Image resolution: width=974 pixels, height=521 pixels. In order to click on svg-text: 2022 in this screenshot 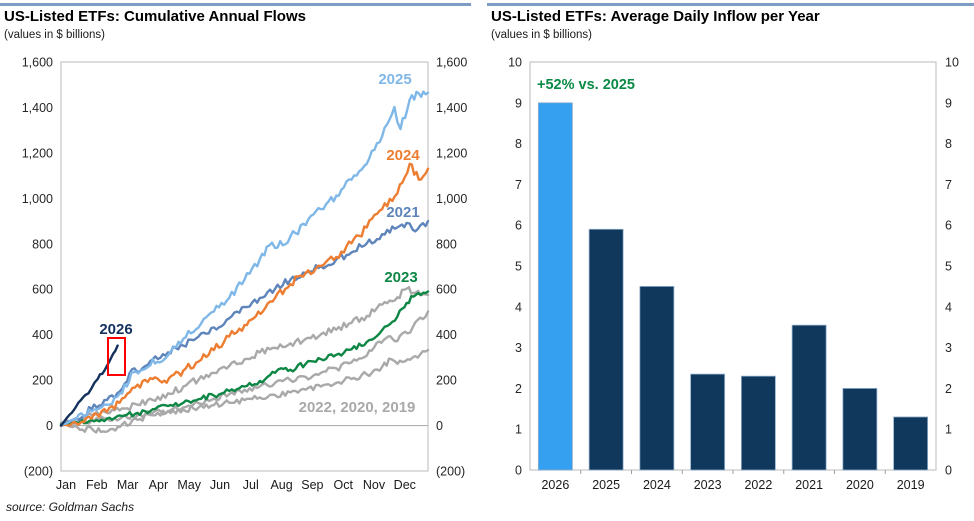, I will do `click(758, 485)`.